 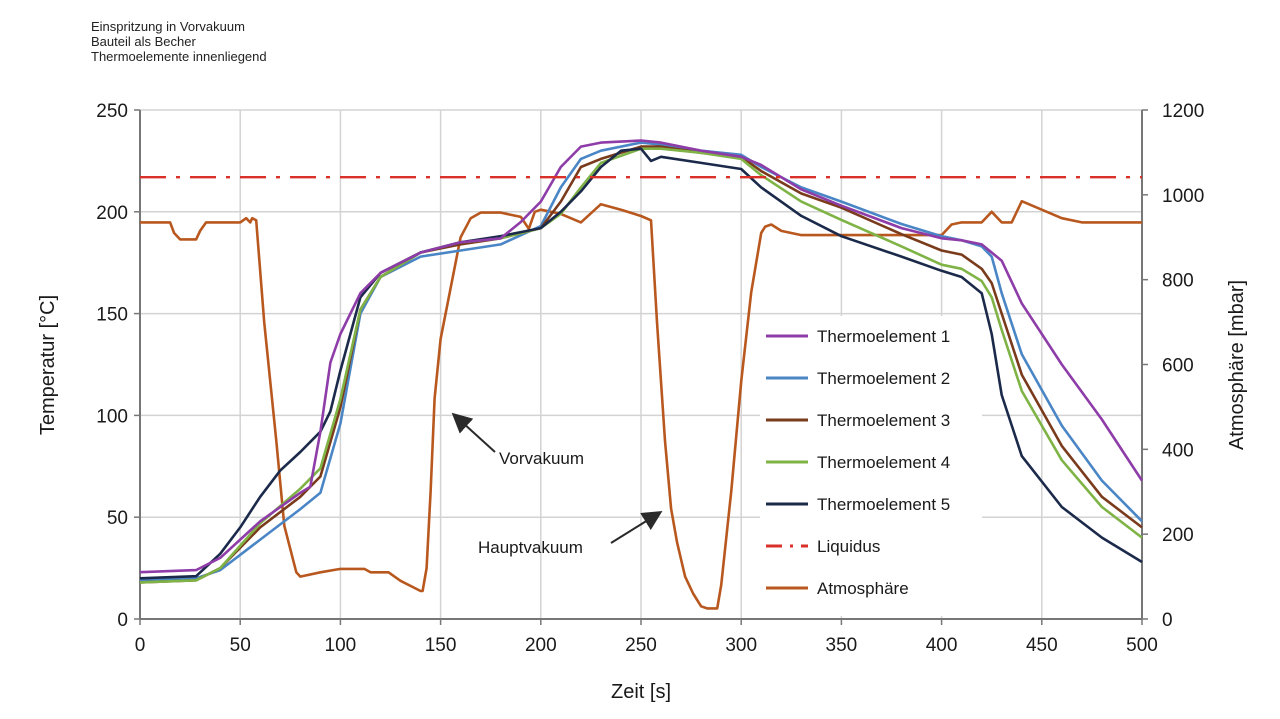 What do you see at coordinates (541, 645) in the screenshot?
I see `x-tick-label: 200` at bounding box center [541, 645].